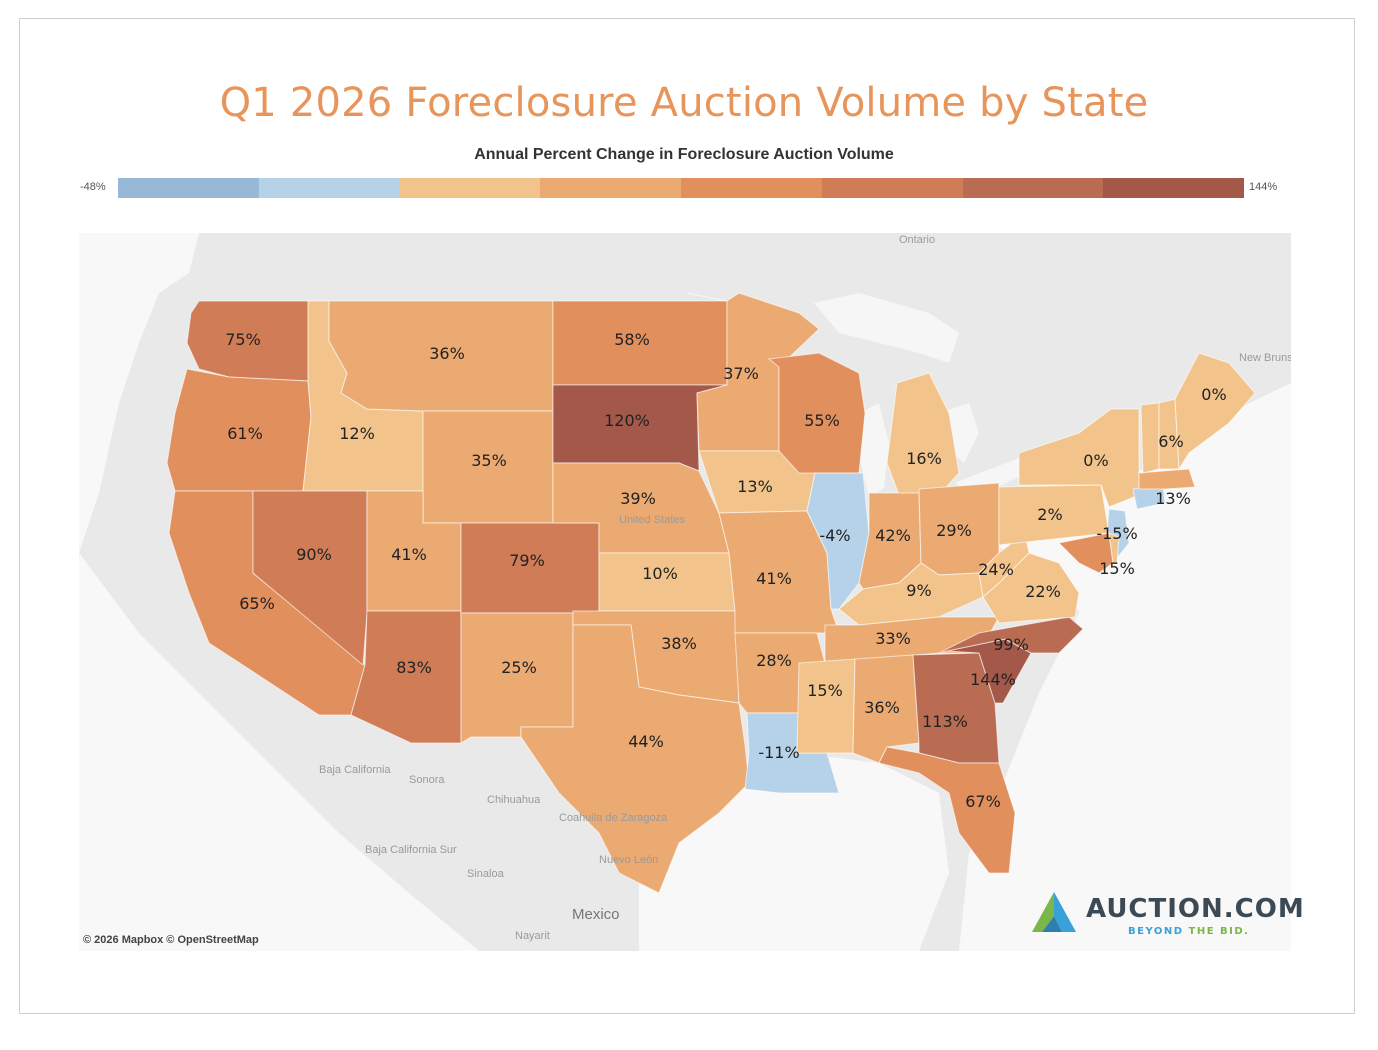  Describe the element at coordinates (646, 741) in the screenshot. I see `state-label-tx: 44%` at that location.